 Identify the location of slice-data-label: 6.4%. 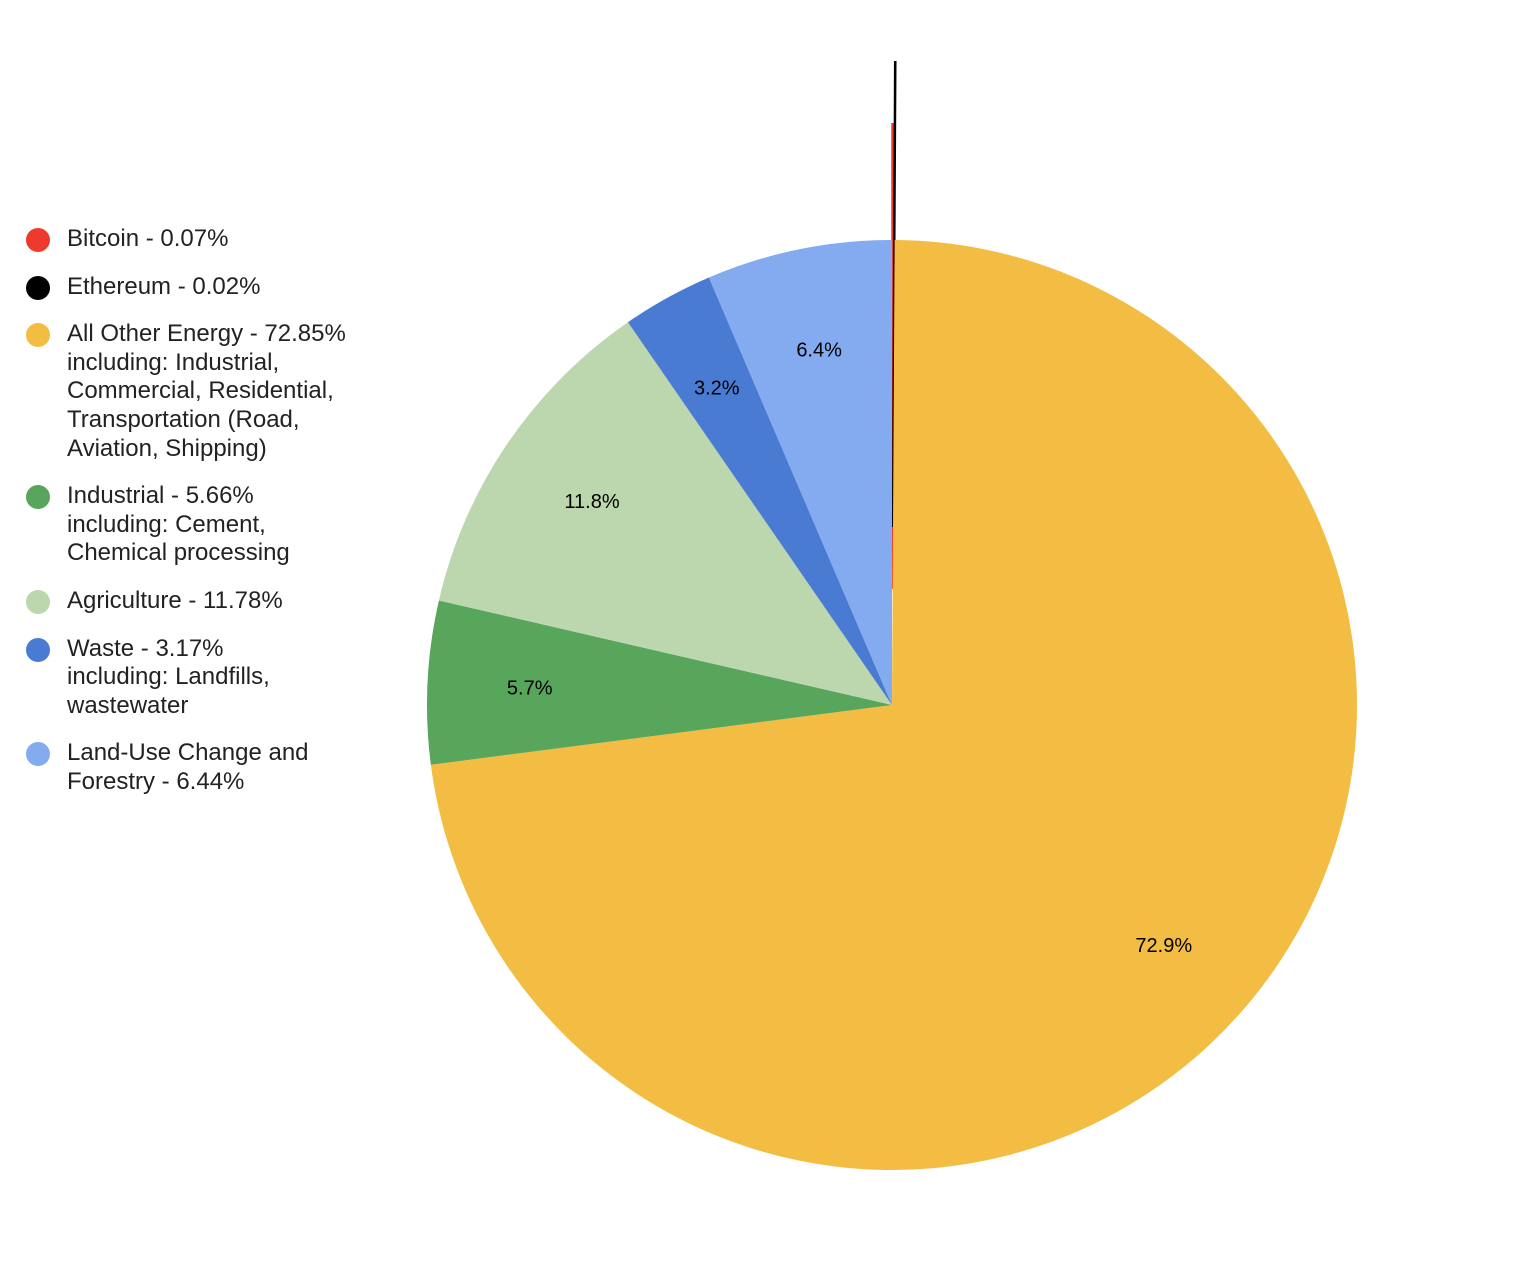
(819, 351).